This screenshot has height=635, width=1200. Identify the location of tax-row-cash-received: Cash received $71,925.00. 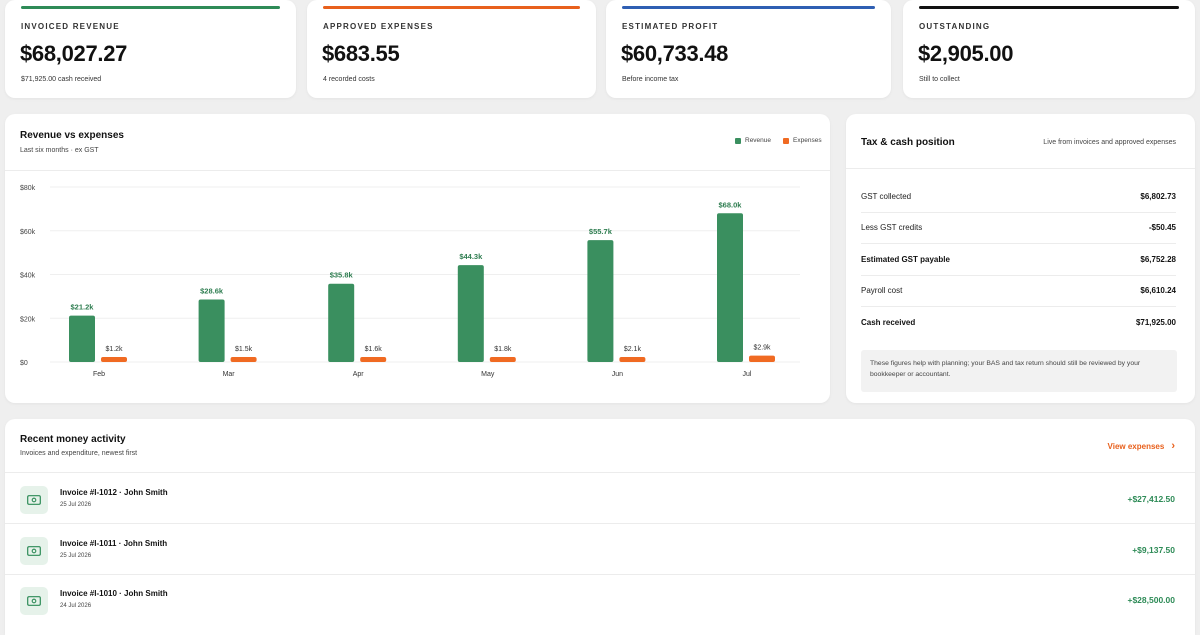
(1018, 322).